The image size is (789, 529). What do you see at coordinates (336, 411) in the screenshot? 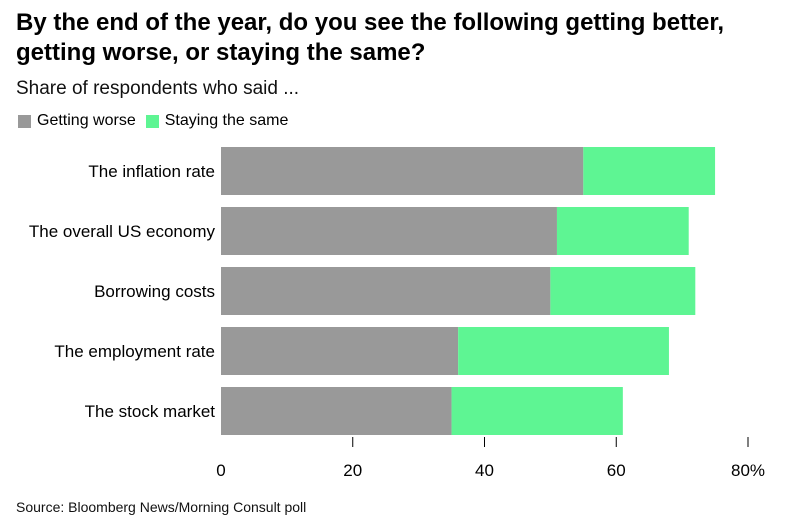
I see `bar-the-stock-market-getting-worse` at bounding box center [336, 411].